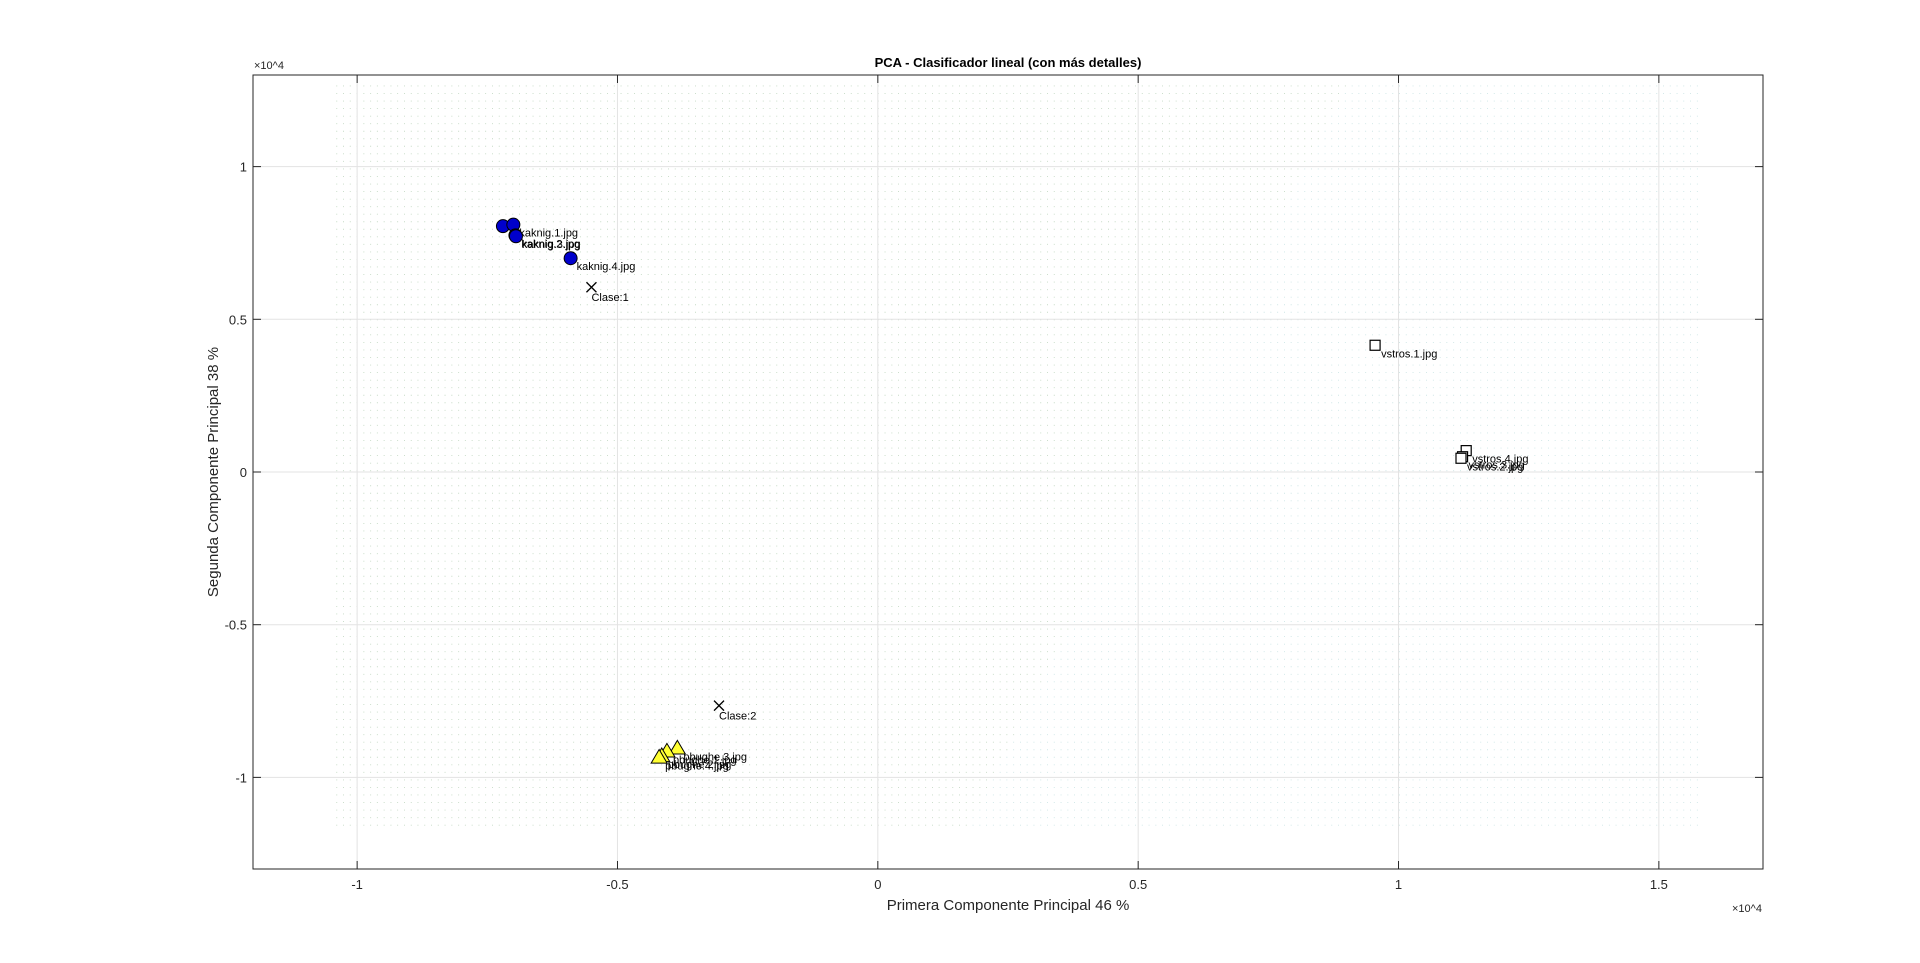  I want to click on data-point-label: pbughe.1.jpg, so click(705, 760).